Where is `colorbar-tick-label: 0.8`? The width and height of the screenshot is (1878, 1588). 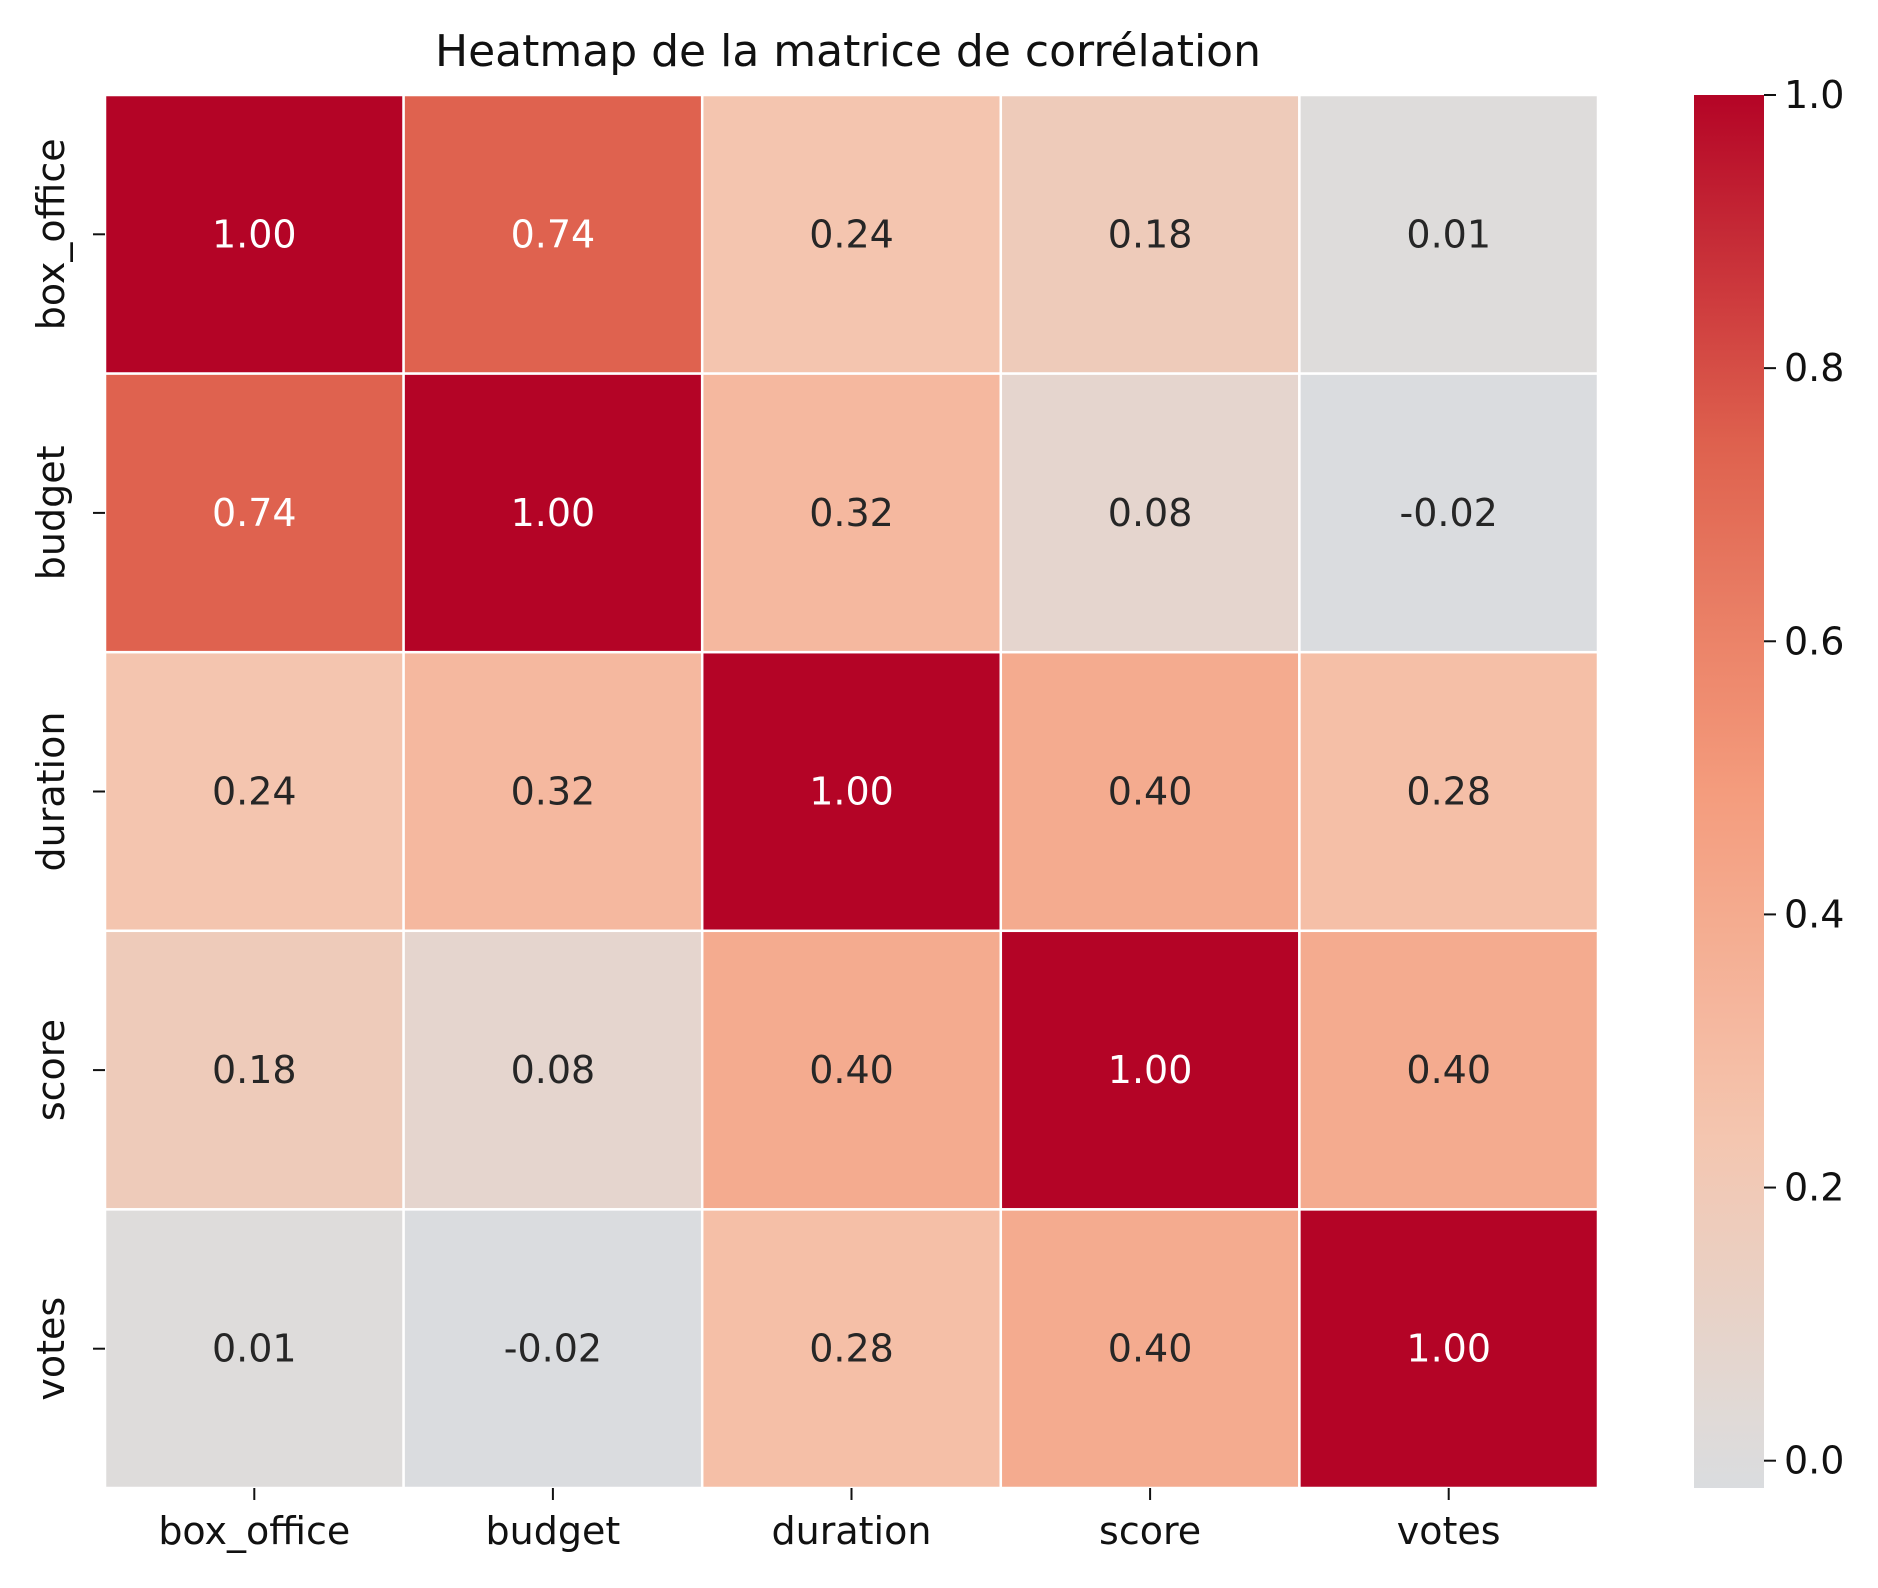 colorbar-tick-label: 0.8 is located at coordinates (1814, 368).